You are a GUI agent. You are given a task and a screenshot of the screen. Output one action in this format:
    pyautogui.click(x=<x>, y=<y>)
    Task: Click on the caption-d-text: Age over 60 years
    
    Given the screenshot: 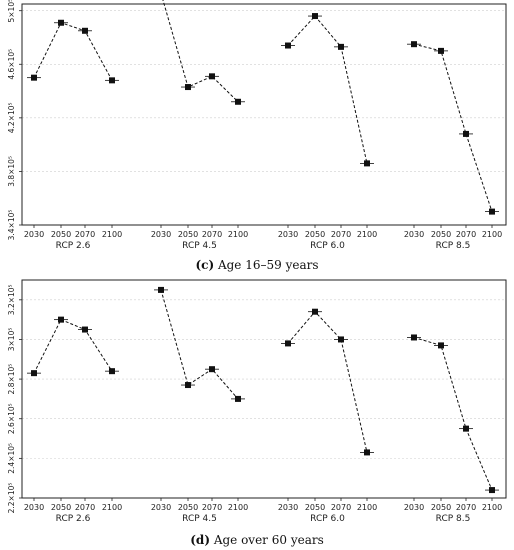 What is the action you would take?
    pyautogui.click(x=267, y=540)
    